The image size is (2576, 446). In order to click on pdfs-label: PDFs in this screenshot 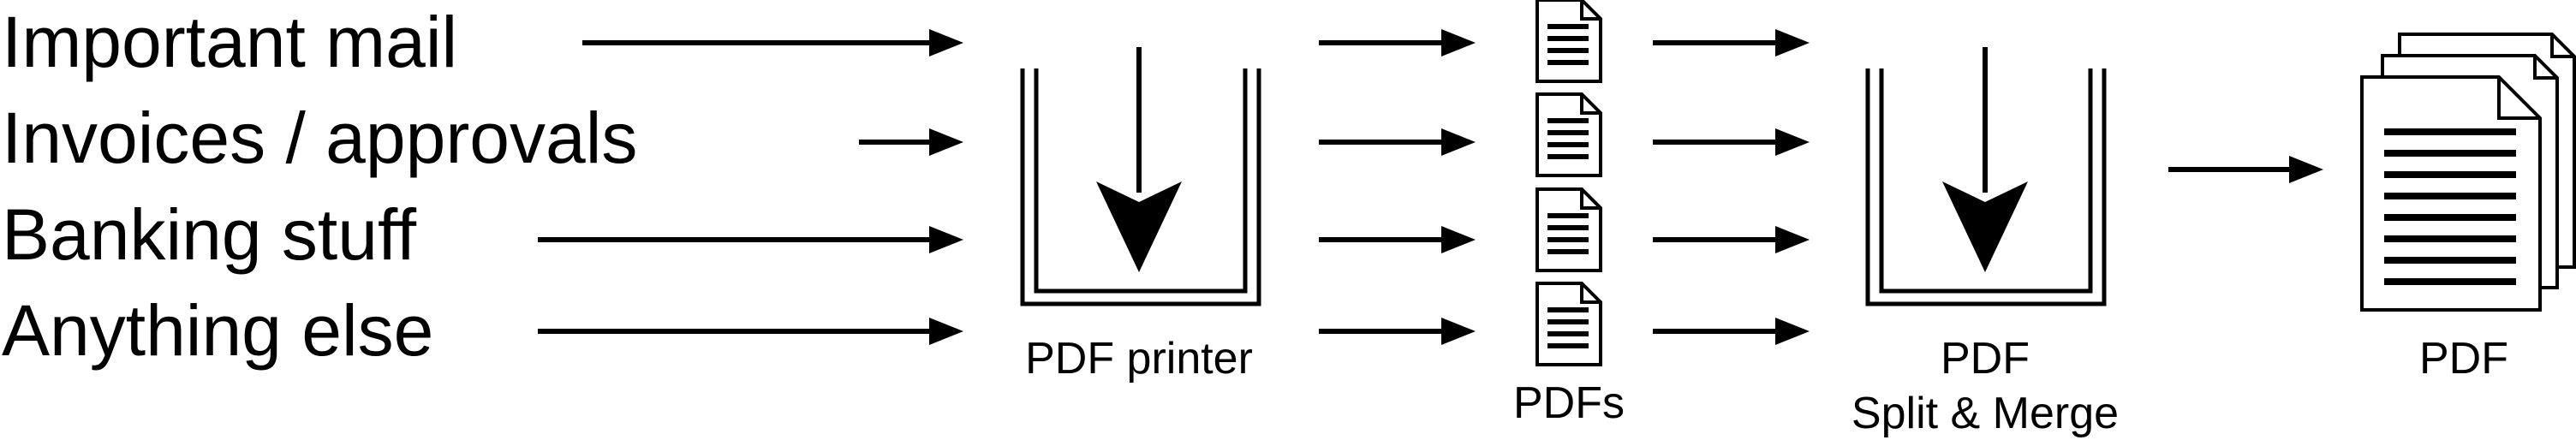, I will do `click(1569, 403)`.